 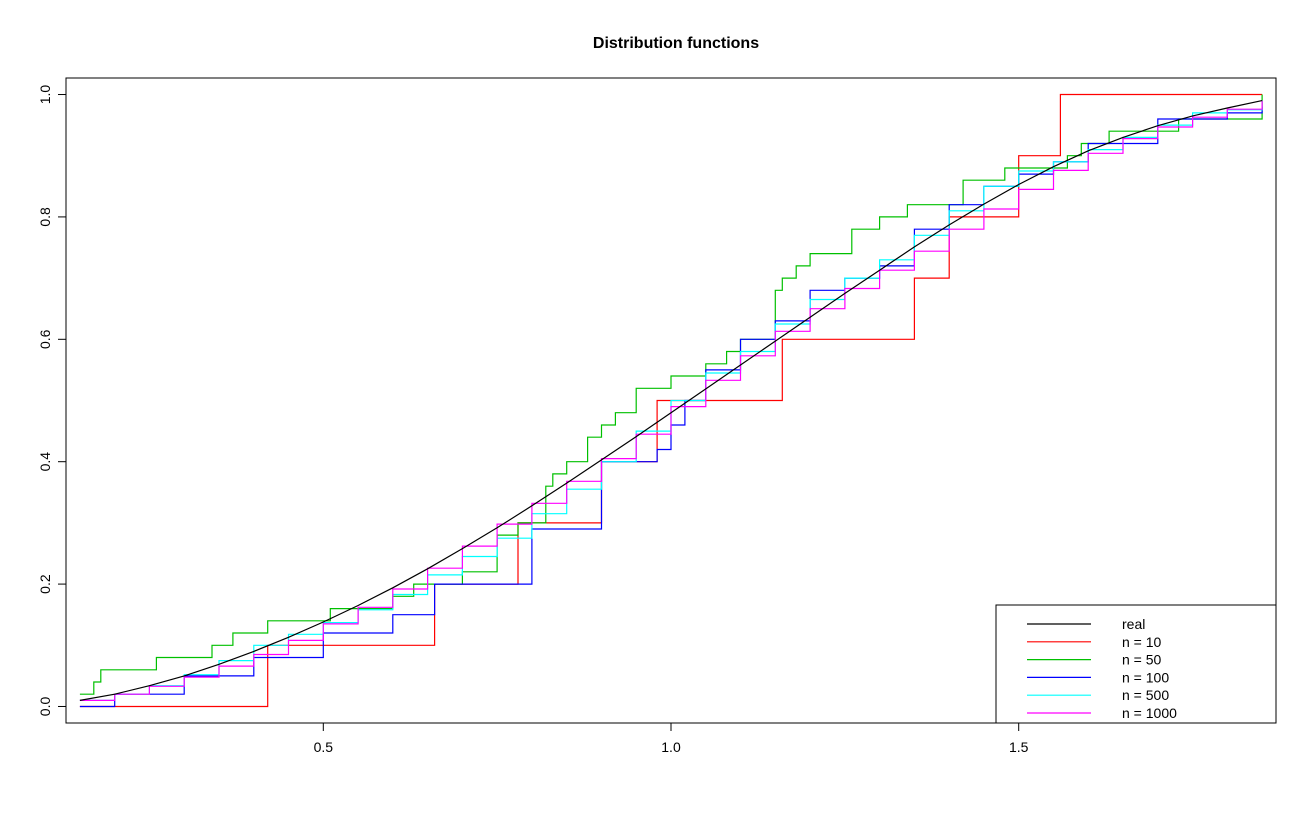 I want to click on y-tick-label: 0.4, so click(x=45, y=462).